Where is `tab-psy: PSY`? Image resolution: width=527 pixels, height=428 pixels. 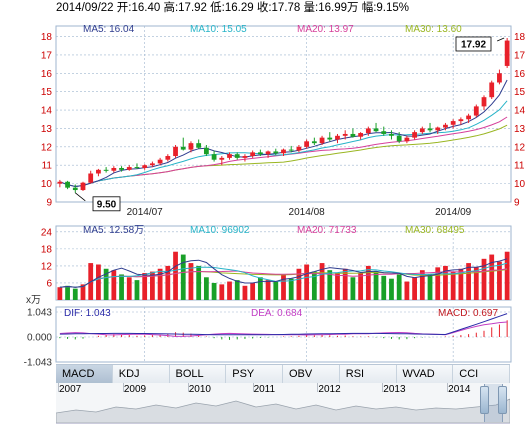 tab-psy: PSY is located at coordinates (254, 374).